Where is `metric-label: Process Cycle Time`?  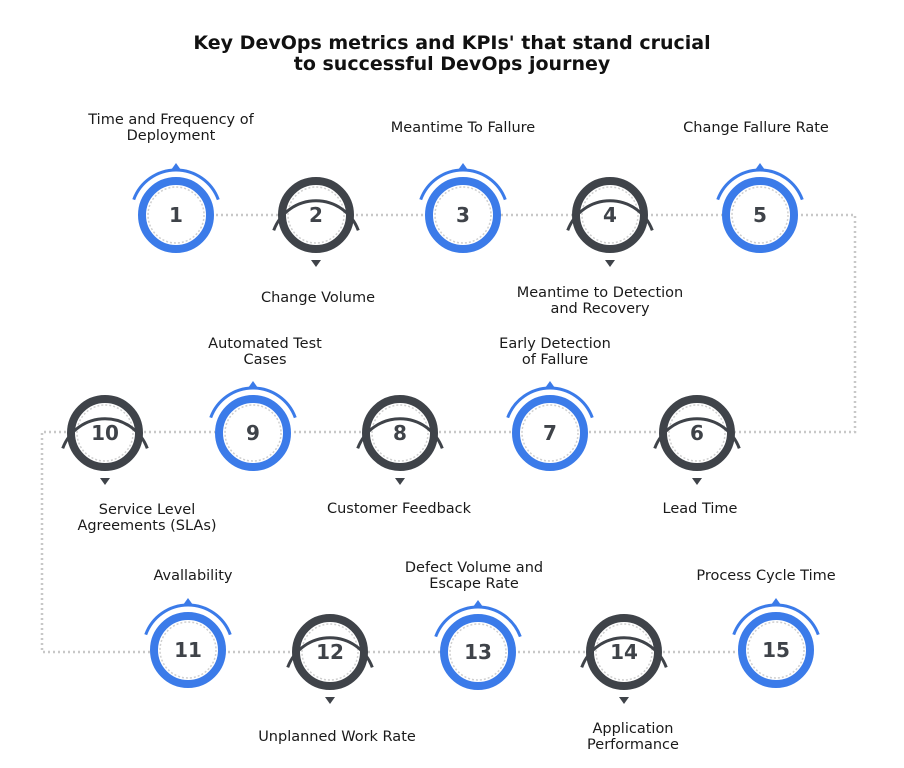
metric-label: Process Cycle Time is located at coordinates (766, 576).